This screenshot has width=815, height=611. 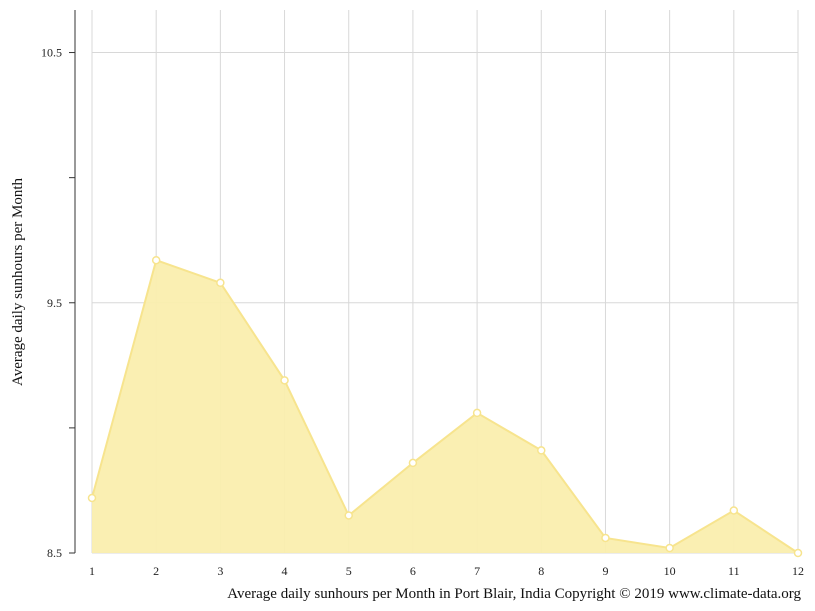 What do you see at coordinates (798, 571) in the screenshot?
I see `x-tick-label-12: 12` at bounding box center [798, 571].